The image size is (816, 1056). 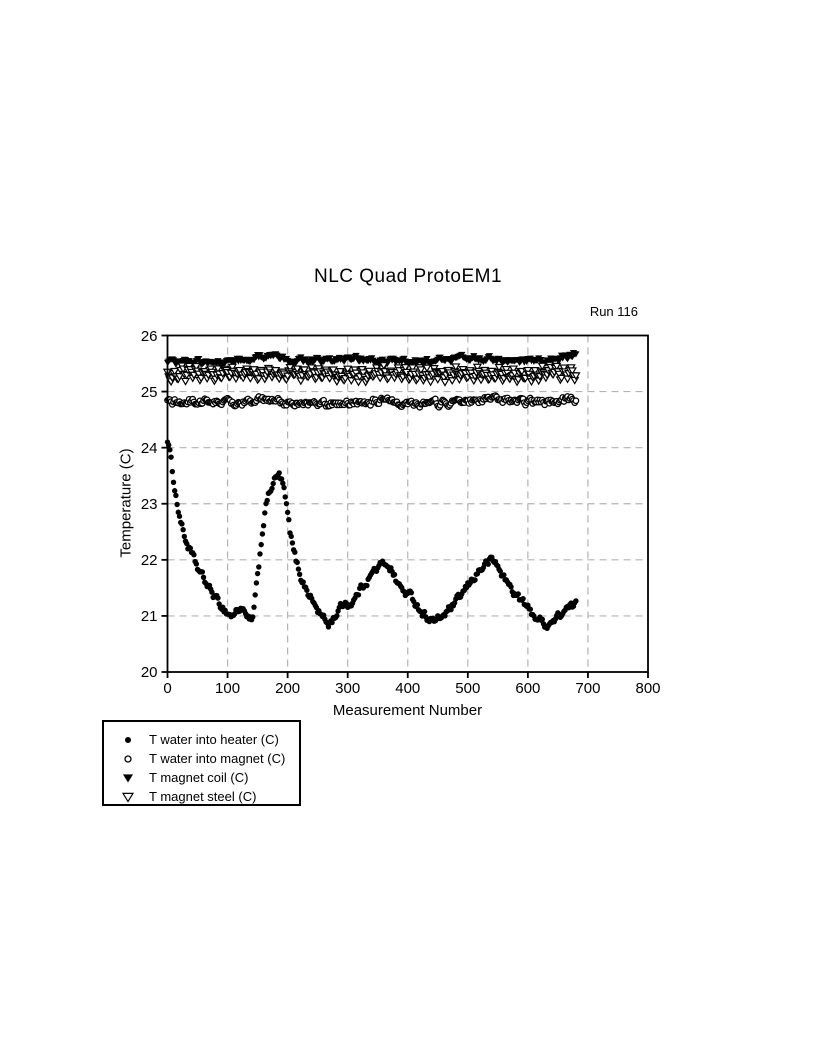 I want to click on open-triangle-down-icon, so click(x=128, y=797).